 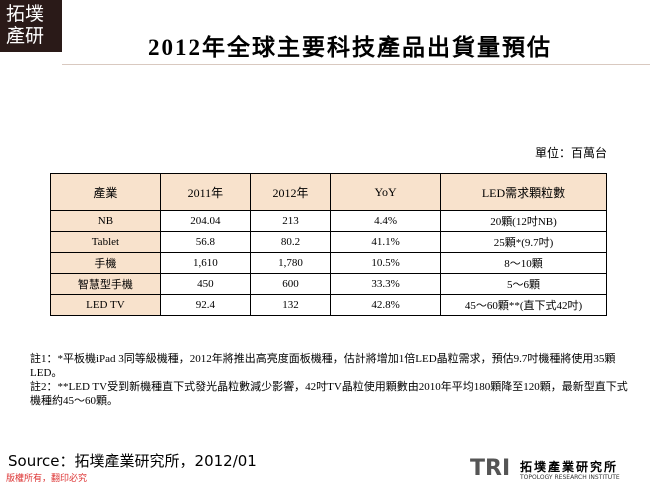 What do you see at coordinates (105, 263) in the screenshot?
I see `table-cell: 手機` at bounding box center [105, 263].